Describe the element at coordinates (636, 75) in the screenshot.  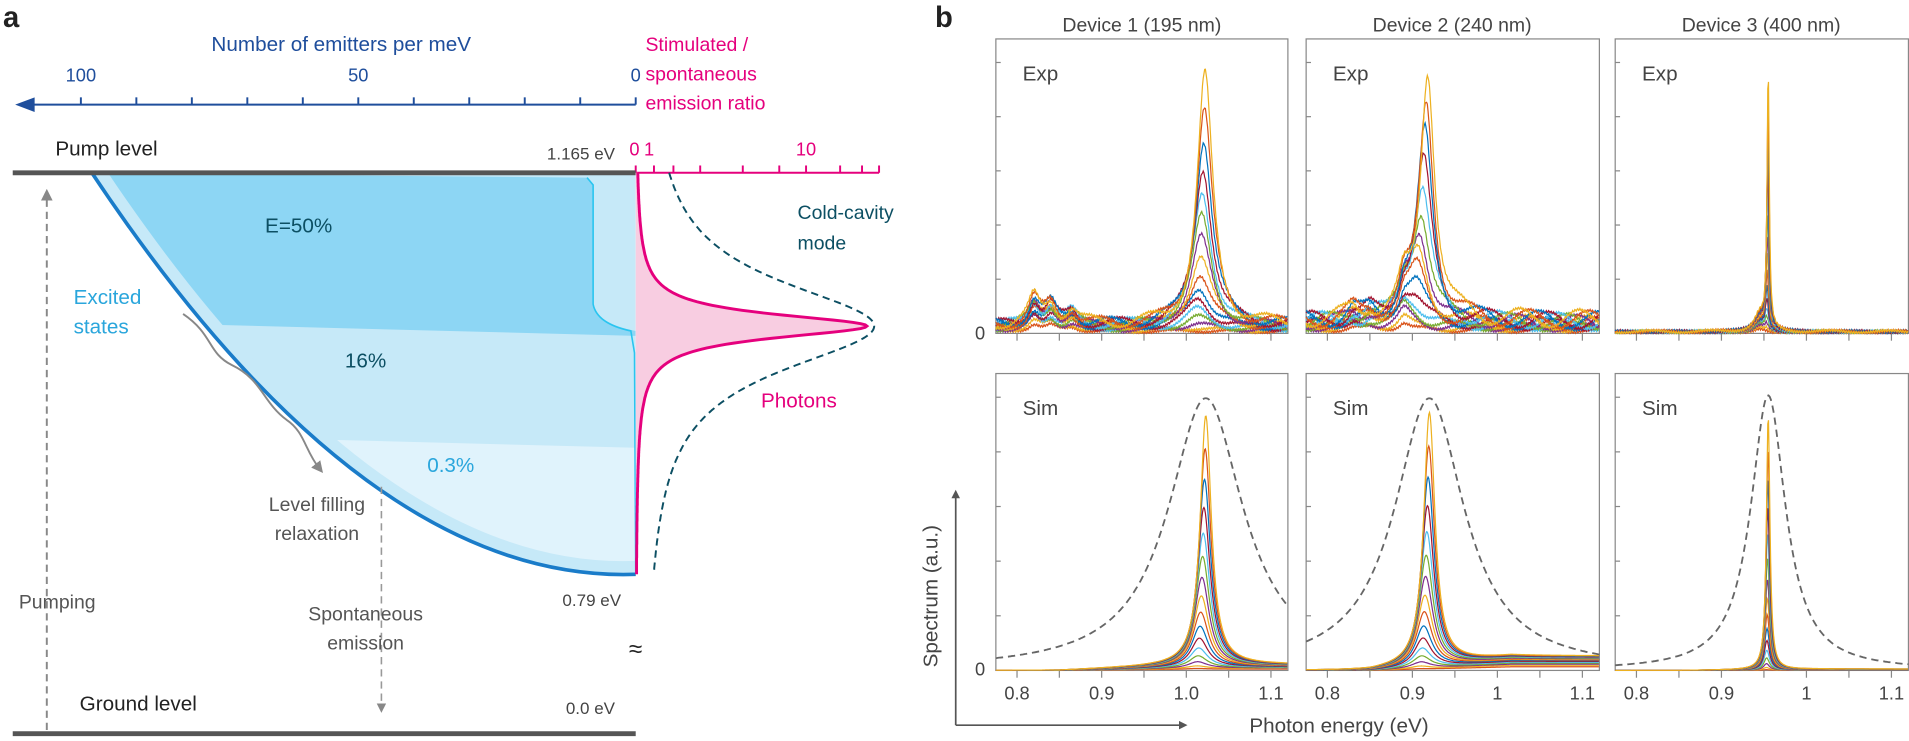
I see `emitters-tick-0: 0` at that location.